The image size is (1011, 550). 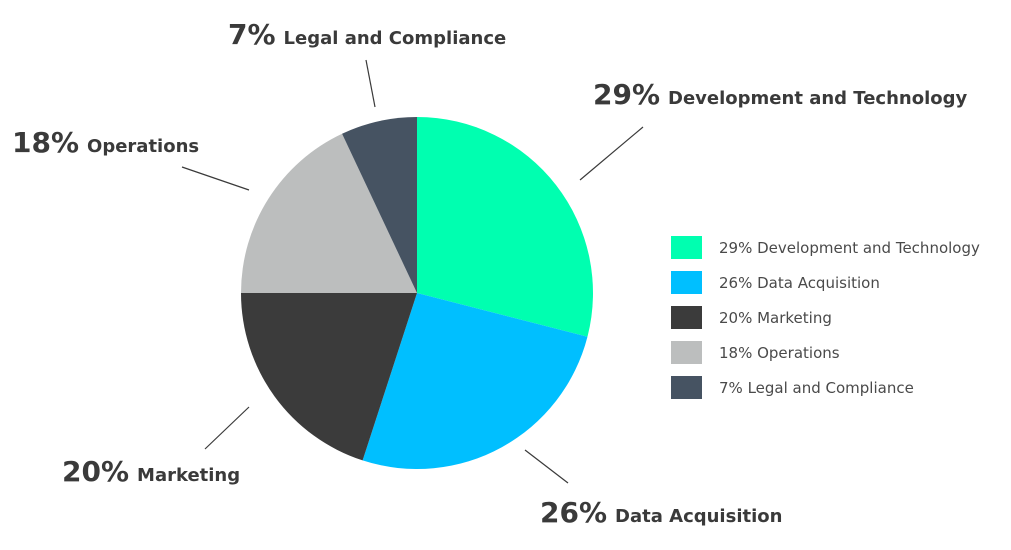 What do you see at coordinates (799, 283) in the screenshot?
I see `legend-label-data-acquisition: 26% Data Acquisition` at bounding box center [799, 283].